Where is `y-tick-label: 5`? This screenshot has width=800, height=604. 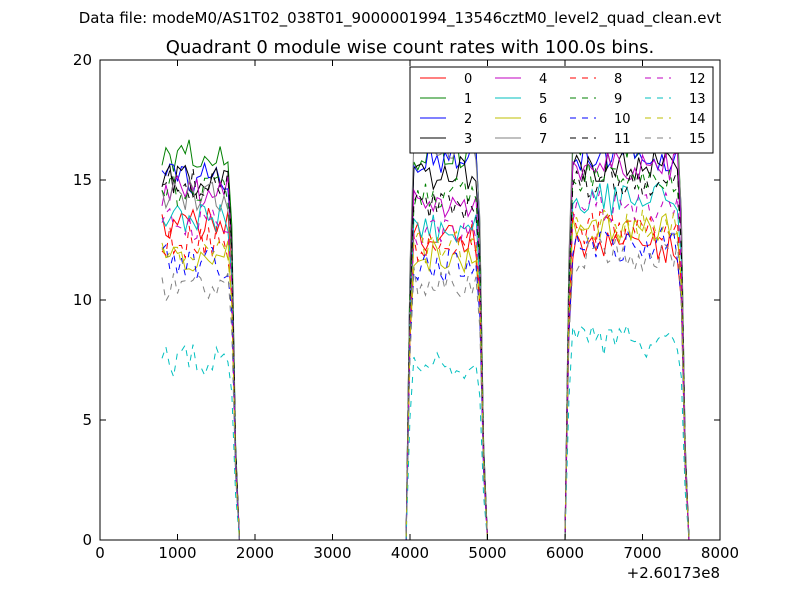
y-tick-label: 5 is located at coordinates (87, 420).